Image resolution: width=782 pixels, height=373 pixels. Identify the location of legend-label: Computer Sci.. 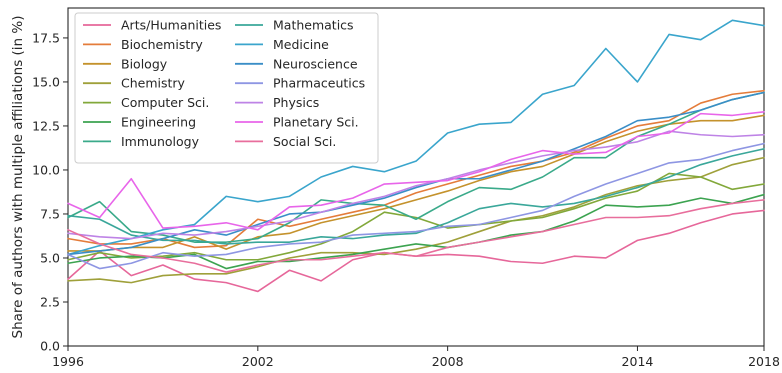
(165, 102).